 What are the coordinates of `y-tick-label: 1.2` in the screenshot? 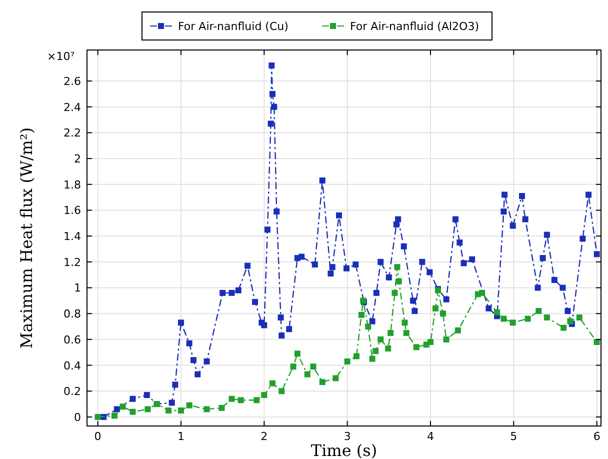 It's located at (72, 262).